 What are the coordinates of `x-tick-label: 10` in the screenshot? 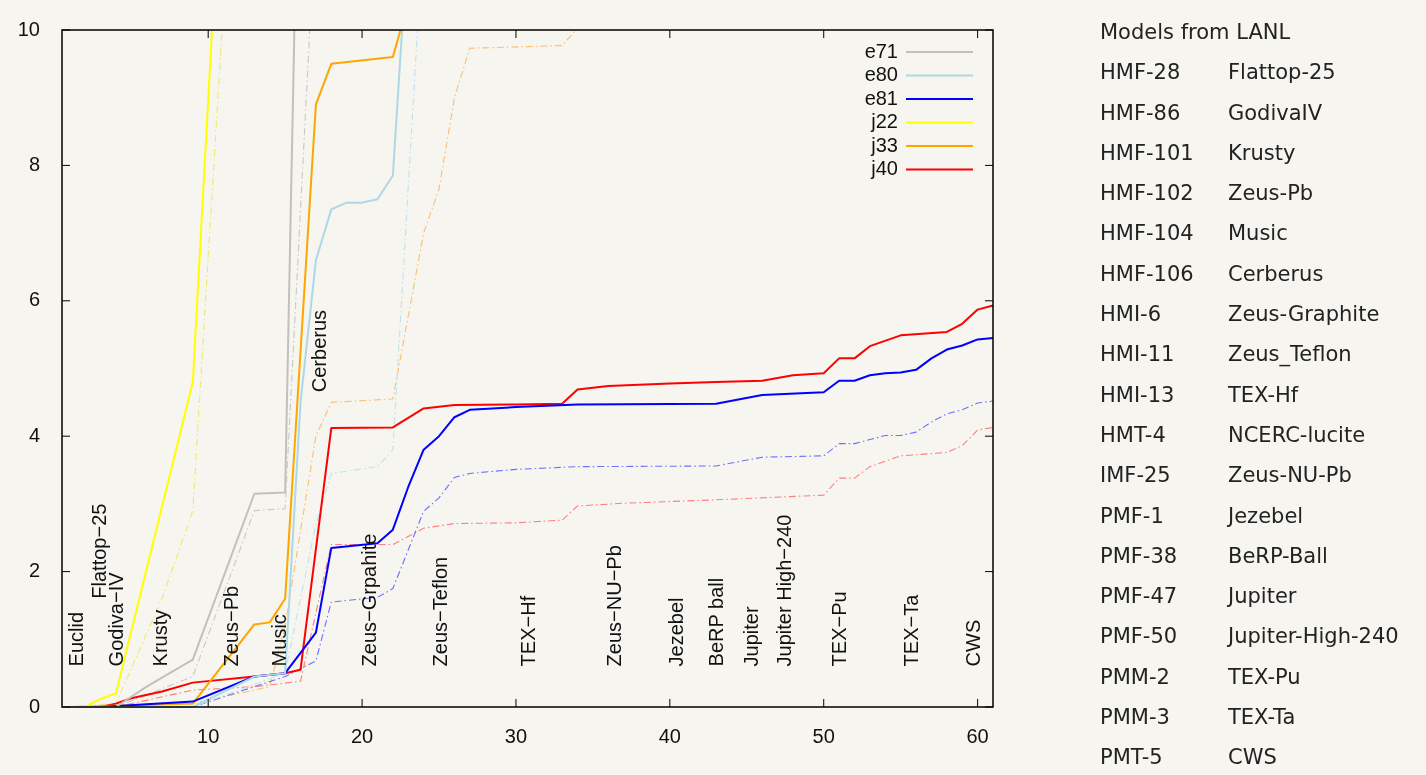 It's located at (208, 735).